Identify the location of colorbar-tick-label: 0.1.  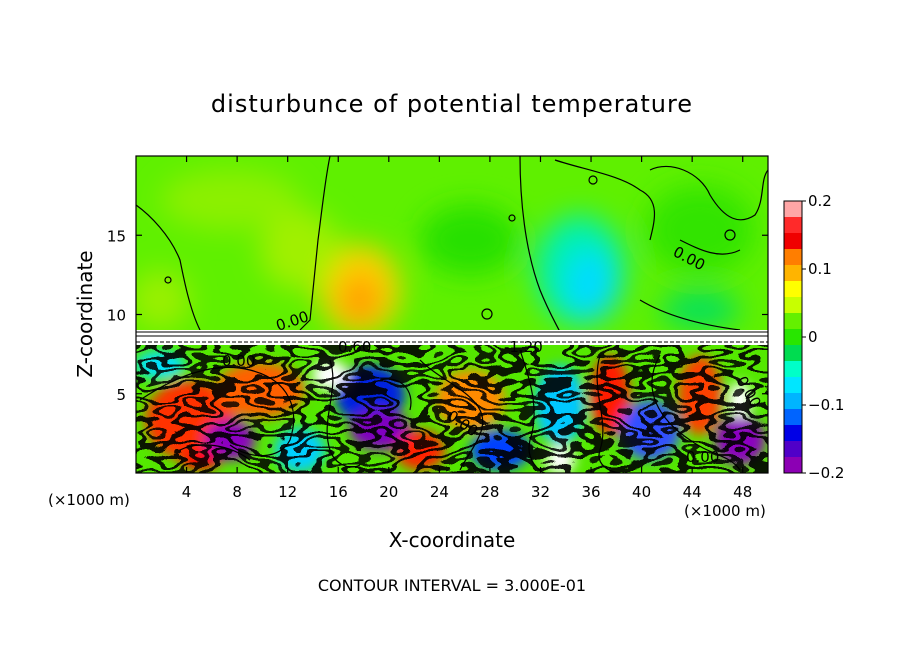
(820, 269).